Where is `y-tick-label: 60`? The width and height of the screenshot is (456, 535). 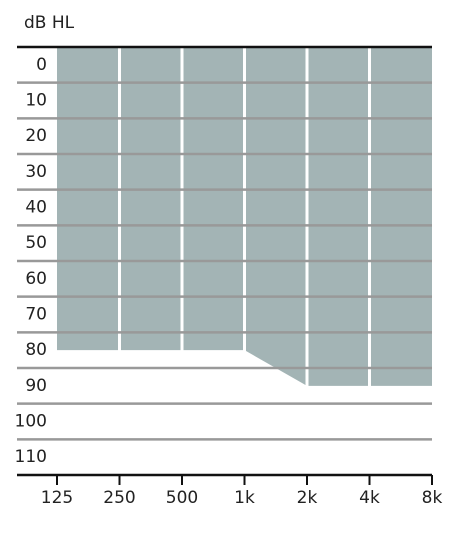
y-tick-label: 60 is located at coordinates (36, 279).